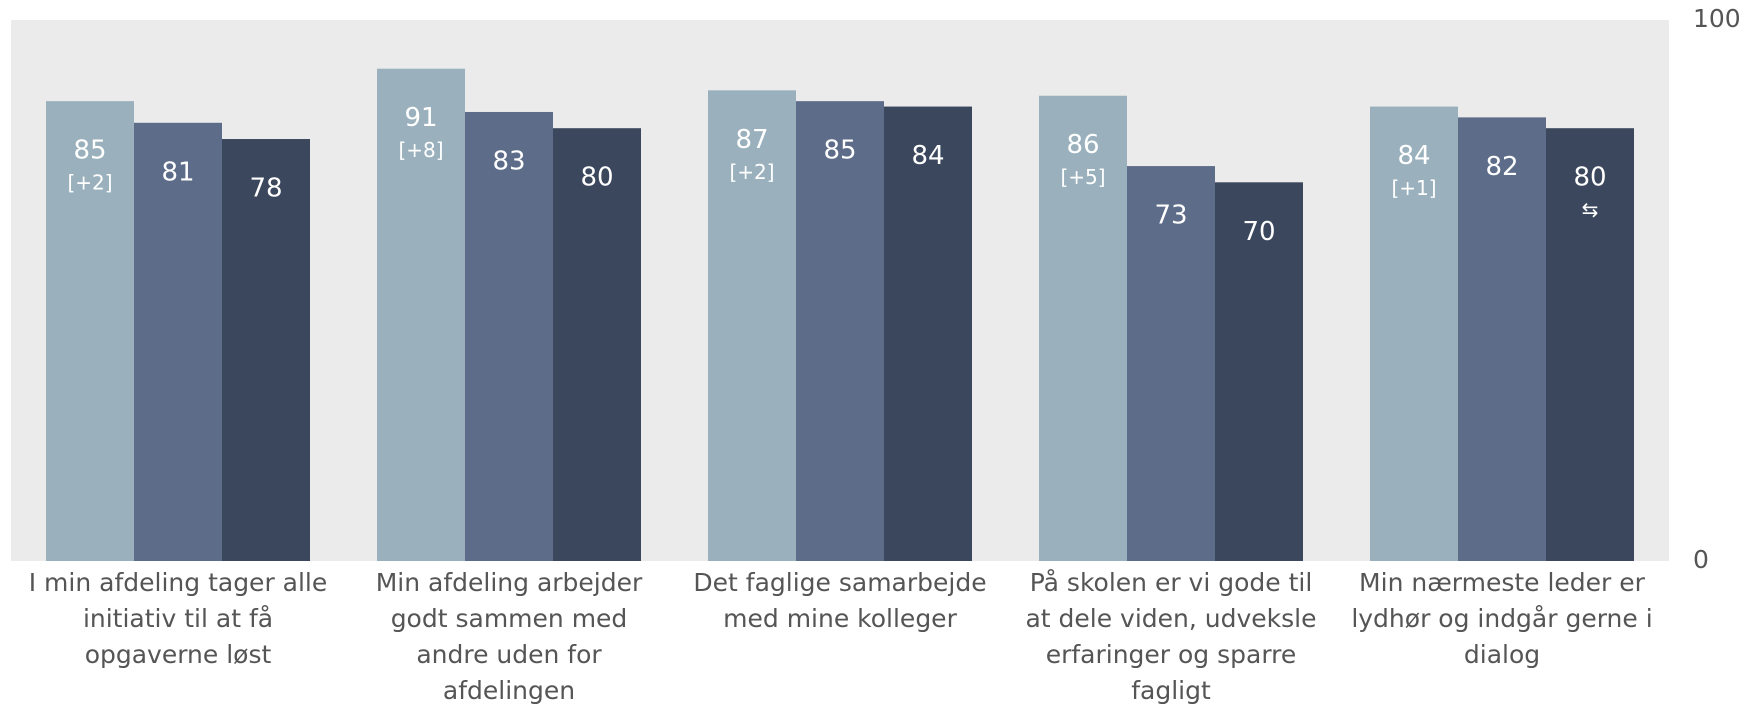  I want to click on y-tick-label: 0, so click(1701, 559).